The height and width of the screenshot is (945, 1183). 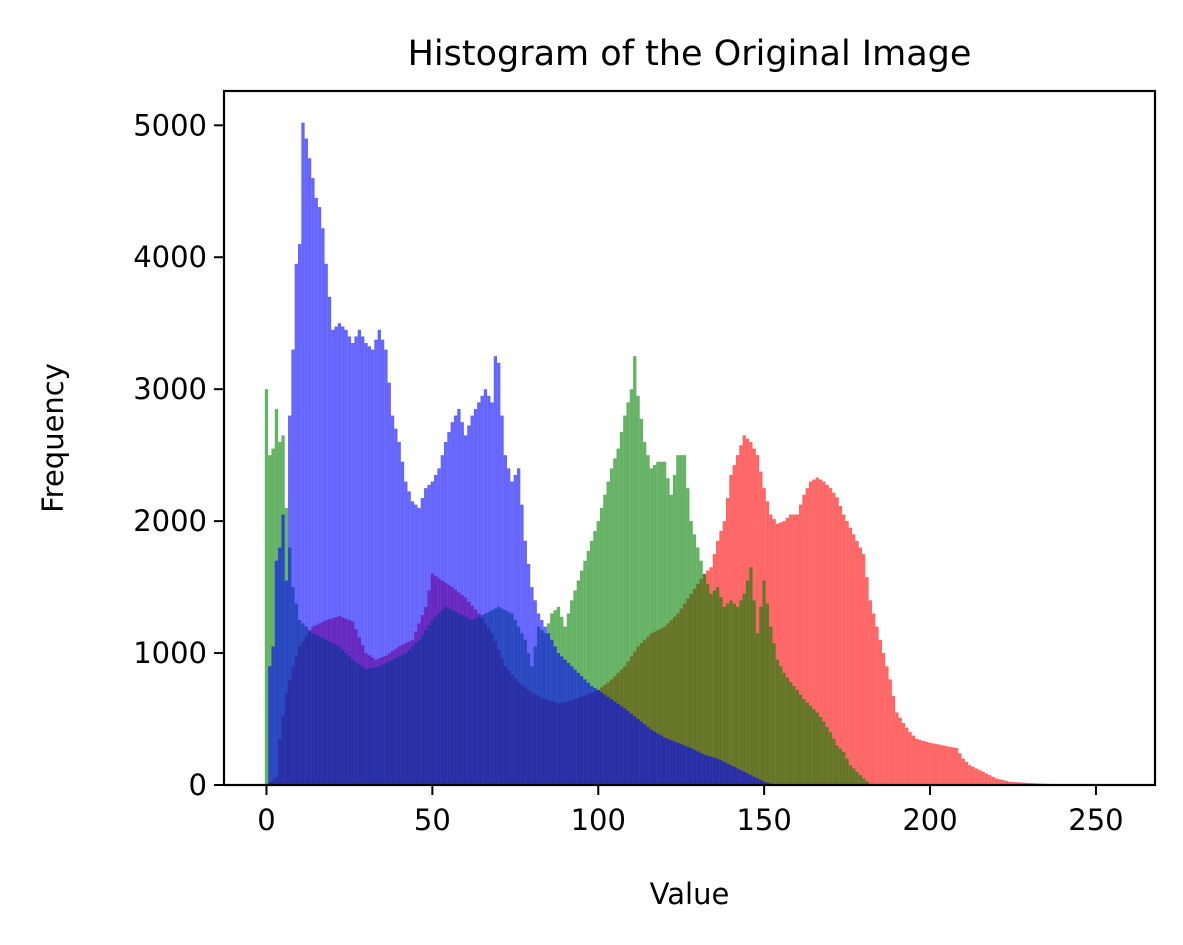 What do you see at coordinates (690, 811) in the screenshot?
I see `x-axis: 0 50 100 150 200 250` at bounding box center [690, 811].